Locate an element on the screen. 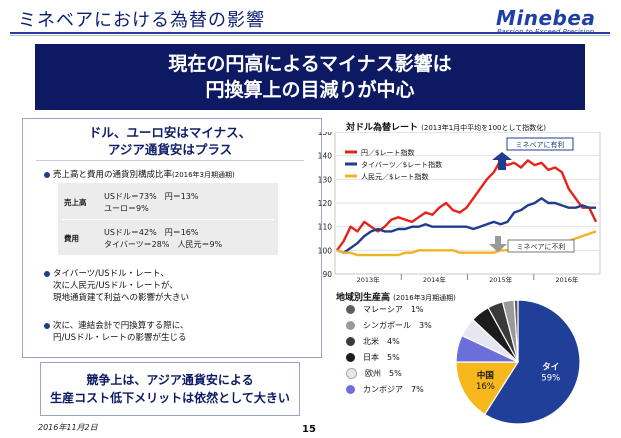 The width and height of the screenshot is (621, 438). y-tick-label: 100 is located at coordinates (325, 250).